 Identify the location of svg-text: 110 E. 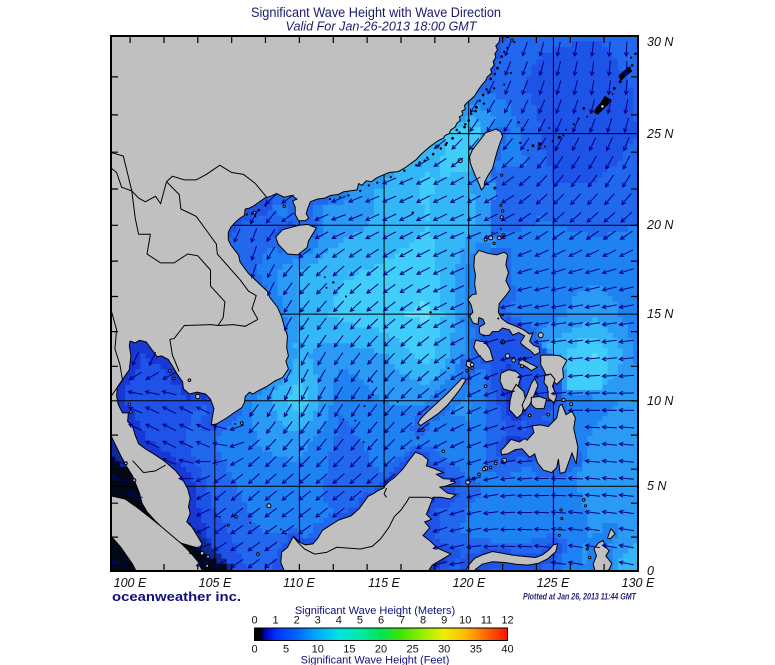
(299, 583).